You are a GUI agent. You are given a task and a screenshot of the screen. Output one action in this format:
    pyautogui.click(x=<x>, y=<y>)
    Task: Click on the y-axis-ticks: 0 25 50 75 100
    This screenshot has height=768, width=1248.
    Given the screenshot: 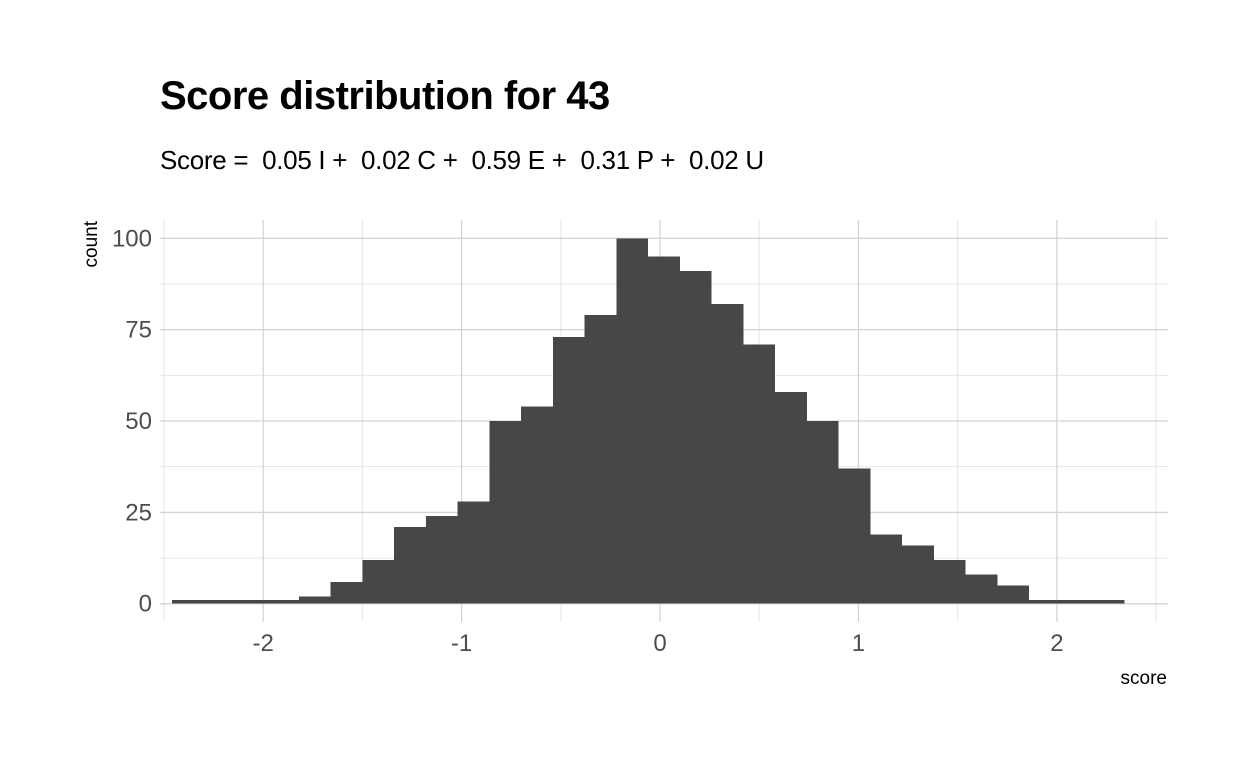 What is the action you would take?
    pyautogui.click(x=132, y=421)
    